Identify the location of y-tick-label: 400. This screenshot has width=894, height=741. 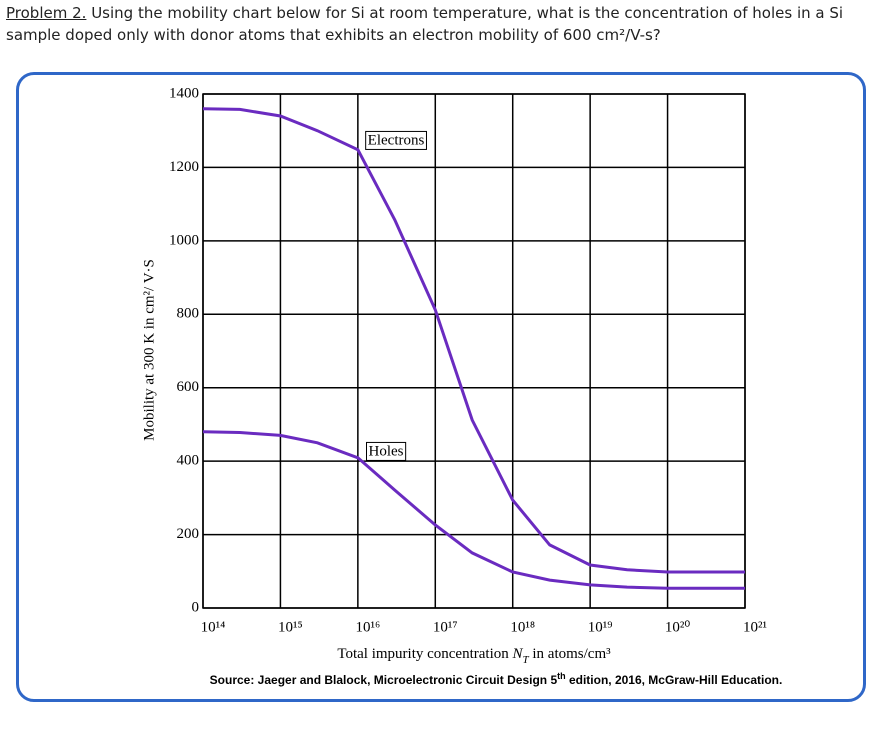
(188, 461).